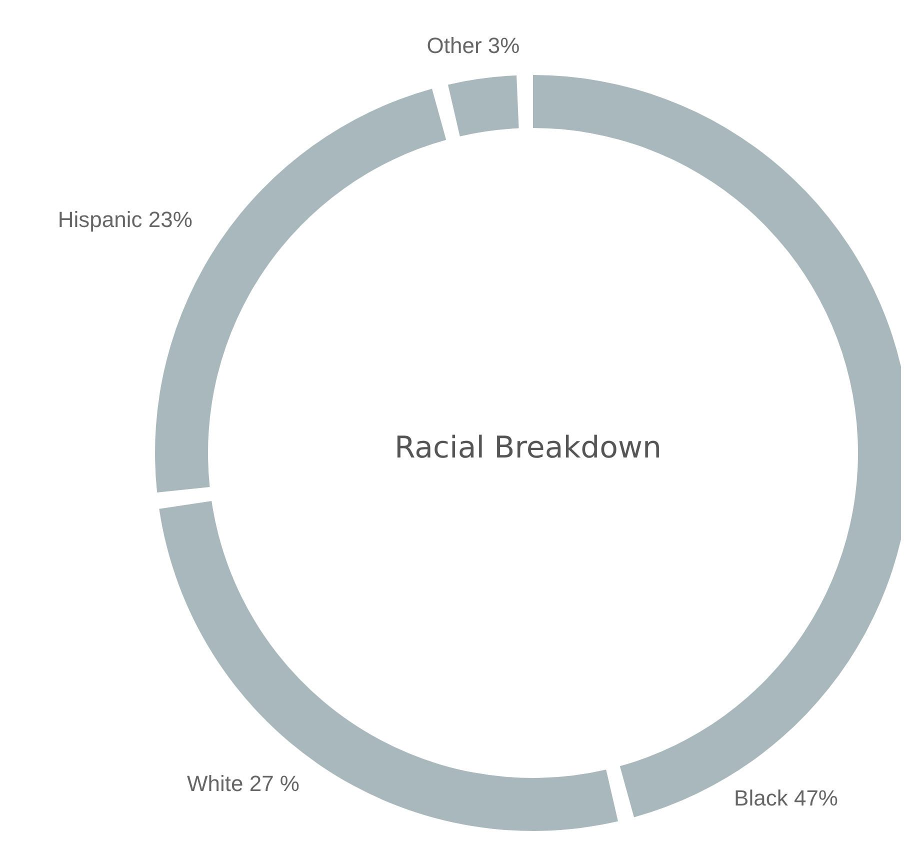 This screenshot has height=841, width=909. I want to click on slice-label: White 27 %, so click(243, 783).